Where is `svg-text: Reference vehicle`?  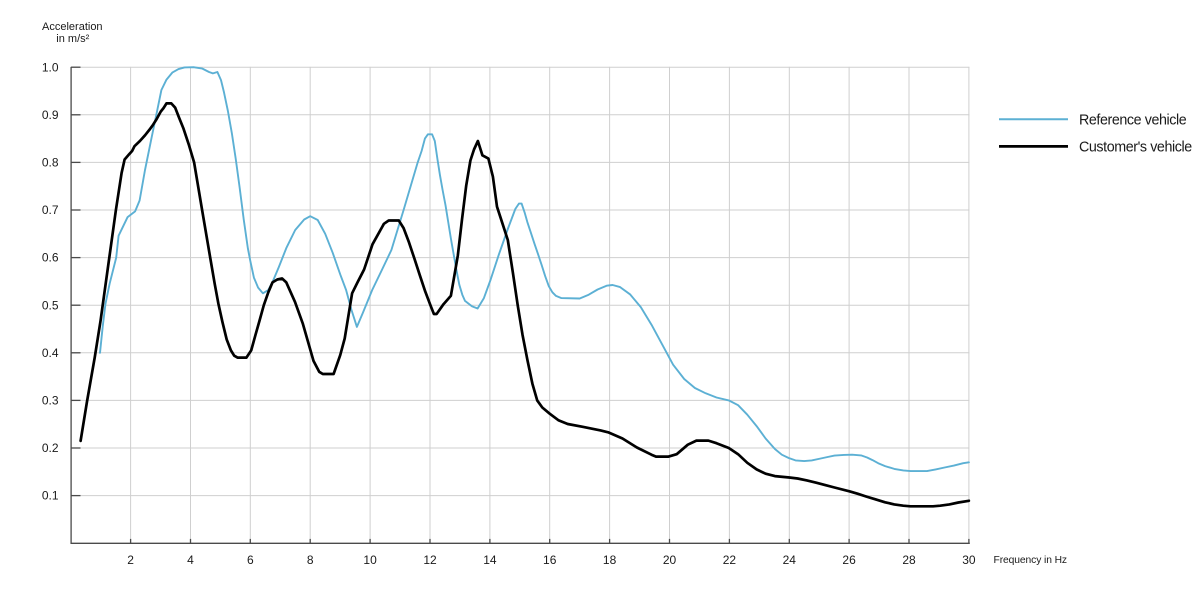 svg-text: Reference vehicle is located at coordinates (1133, 120).